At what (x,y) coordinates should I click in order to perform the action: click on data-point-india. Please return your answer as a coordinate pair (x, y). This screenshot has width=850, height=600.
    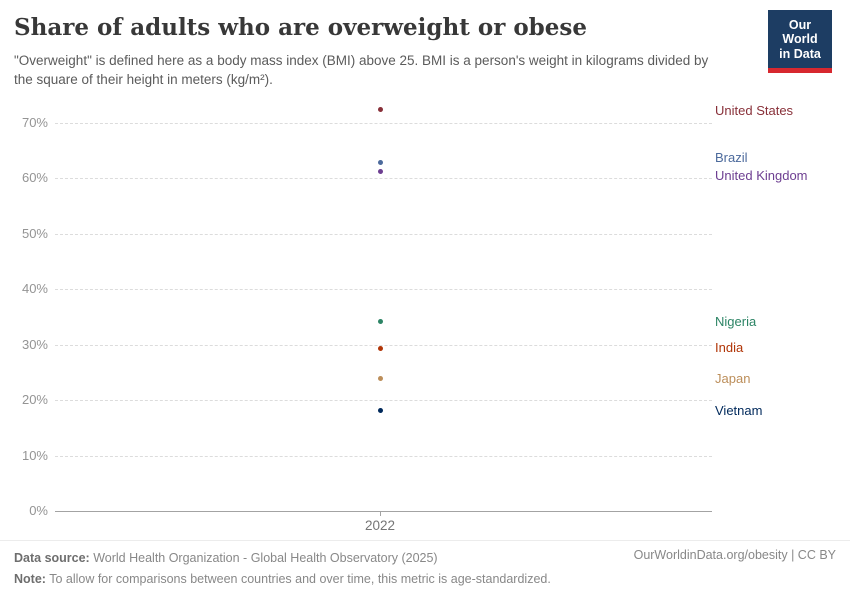
    Looking at the image, I should click on (380, 348).